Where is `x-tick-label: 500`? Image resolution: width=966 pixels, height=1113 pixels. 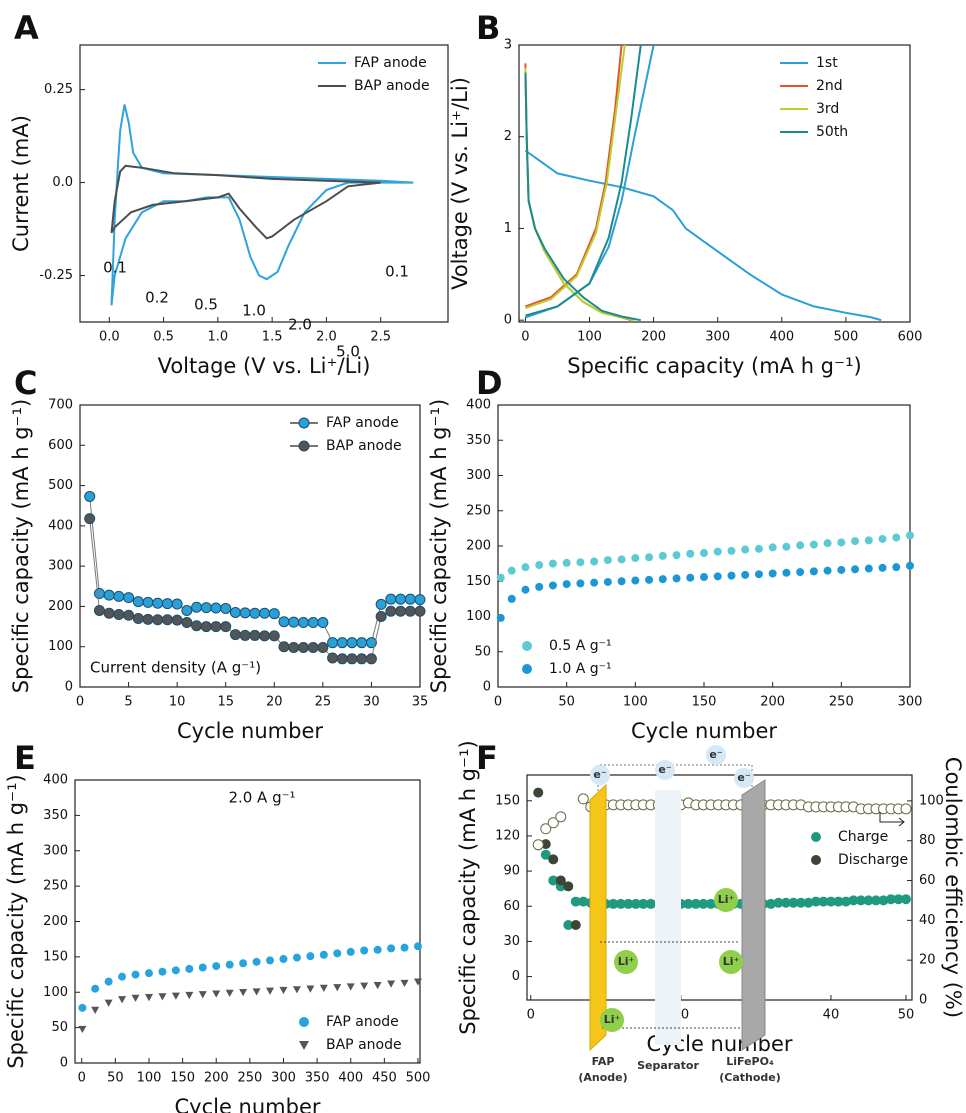
x-tick-label: 500 is located at coordinates (418, 1078).